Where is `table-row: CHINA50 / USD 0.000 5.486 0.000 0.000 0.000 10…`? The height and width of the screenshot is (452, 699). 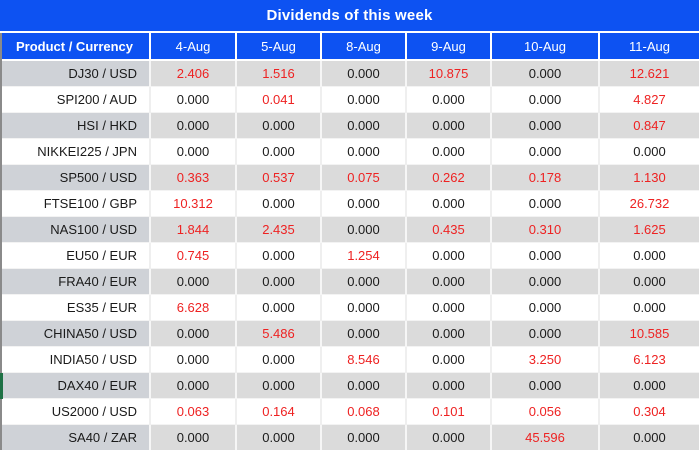 table-row: CHINA50 / USD 0.000 5.486 0.000 0.000 0.000 10… is located at coordinates (349, 332).